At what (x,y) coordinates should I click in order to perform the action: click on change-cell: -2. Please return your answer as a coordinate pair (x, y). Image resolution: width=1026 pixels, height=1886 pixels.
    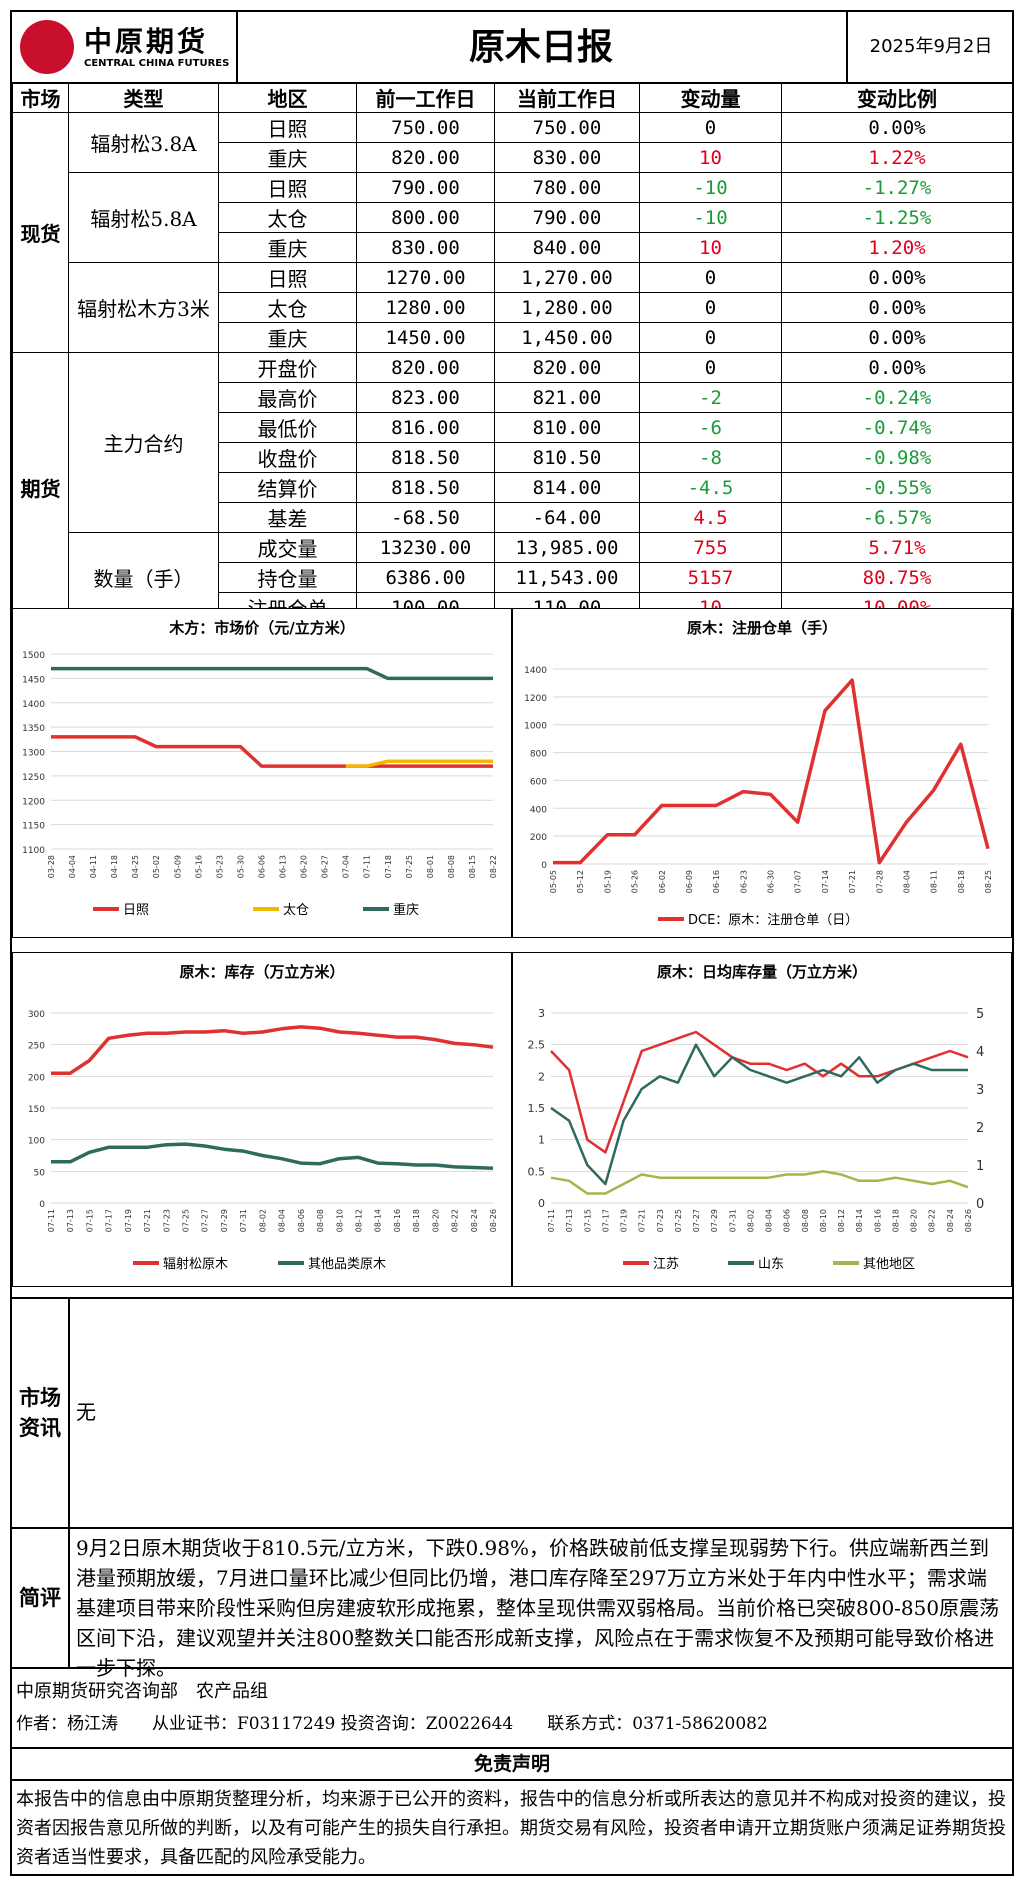
    Looking at the image, I should click on (710, 397).